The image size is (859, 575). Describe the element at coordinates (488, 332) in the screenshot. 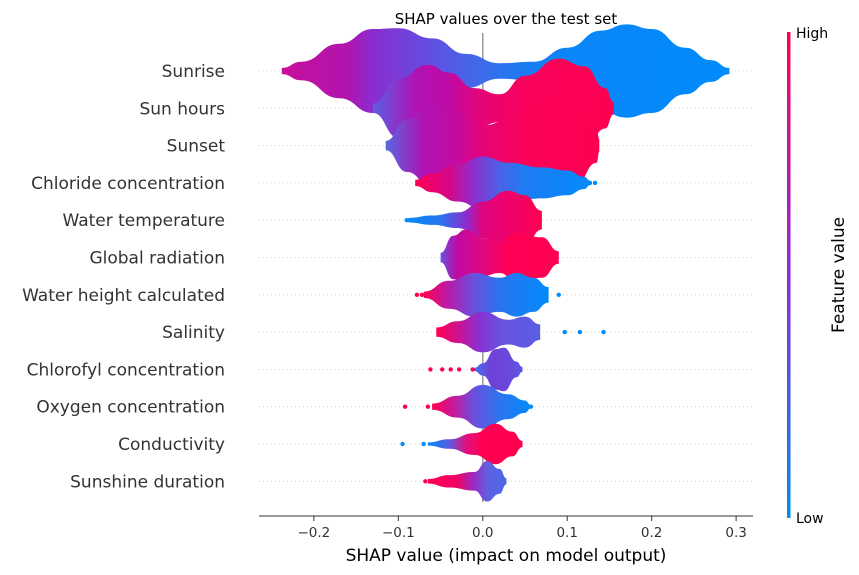

I see `violin-salinity` at that location.